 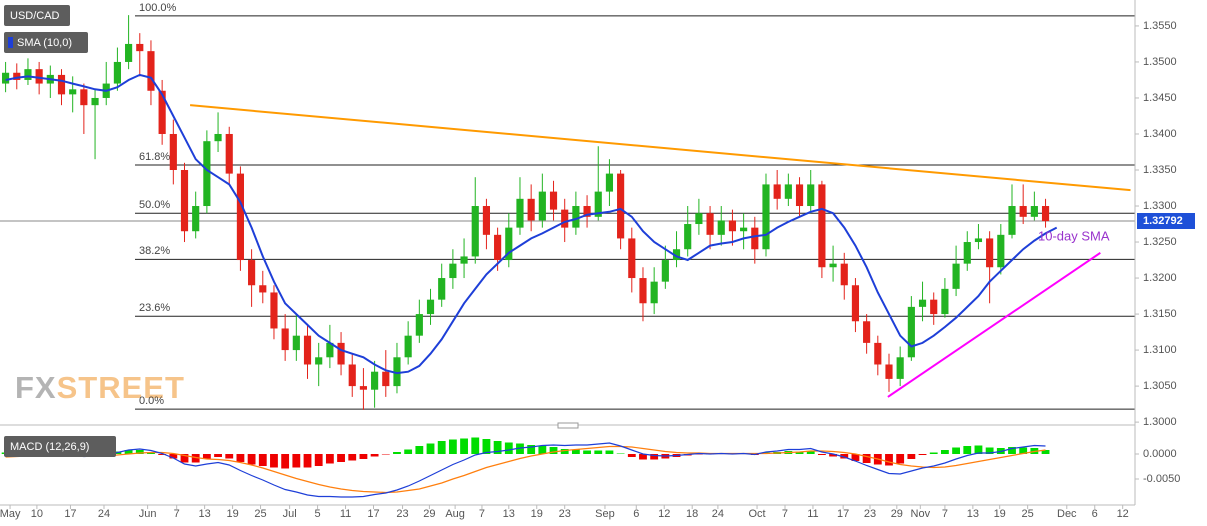 I want to click on y-tick-label: 1.3200, so click(x=1160, y=278).